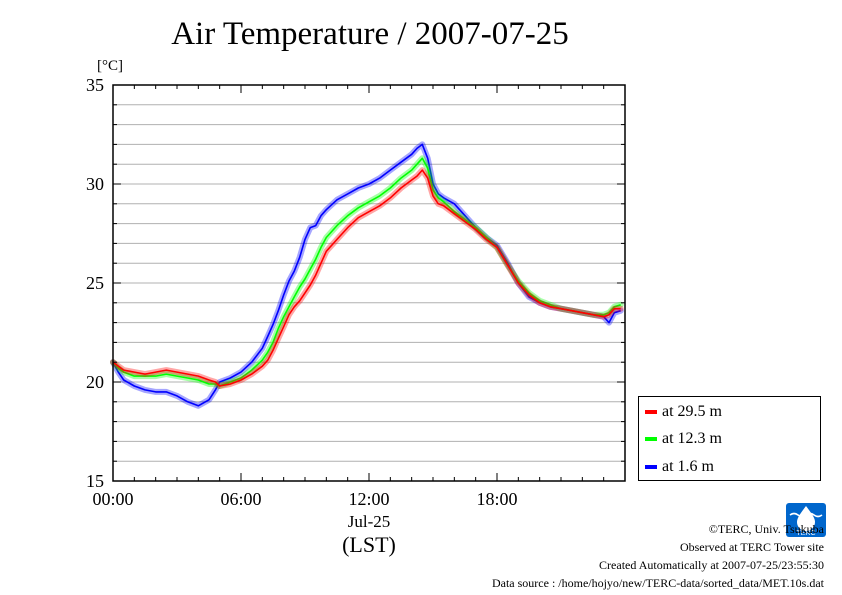 The image size is (842, 595). What do you see at coordinates (110, 66) in the screenshot?
I see `y-axis-unit-label: [°C]` at bounding box center [110, 66].